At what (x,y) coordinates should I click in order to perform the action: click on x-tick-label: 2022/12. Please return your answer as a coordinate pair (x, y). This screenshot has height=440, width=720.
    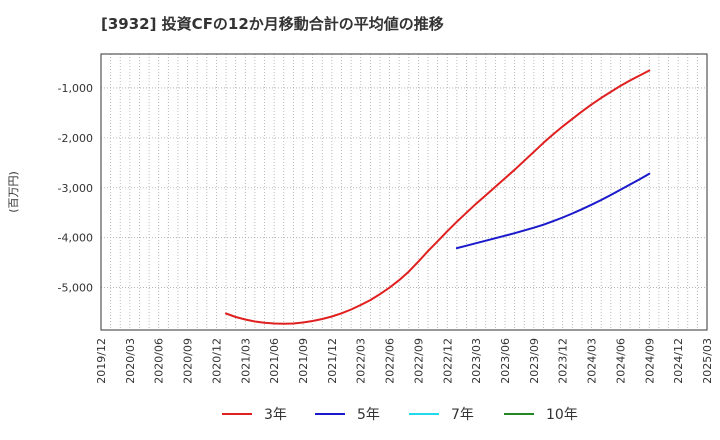
    Looking at the image, I should click on (447, 361).